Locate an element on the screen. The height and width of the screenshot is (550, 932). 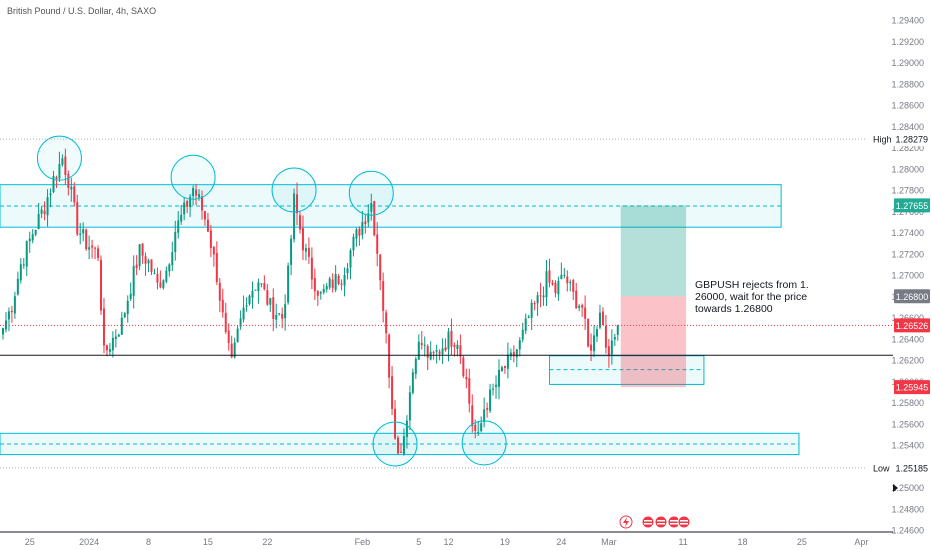
long-position-tool is located at coordinates (653, 296).